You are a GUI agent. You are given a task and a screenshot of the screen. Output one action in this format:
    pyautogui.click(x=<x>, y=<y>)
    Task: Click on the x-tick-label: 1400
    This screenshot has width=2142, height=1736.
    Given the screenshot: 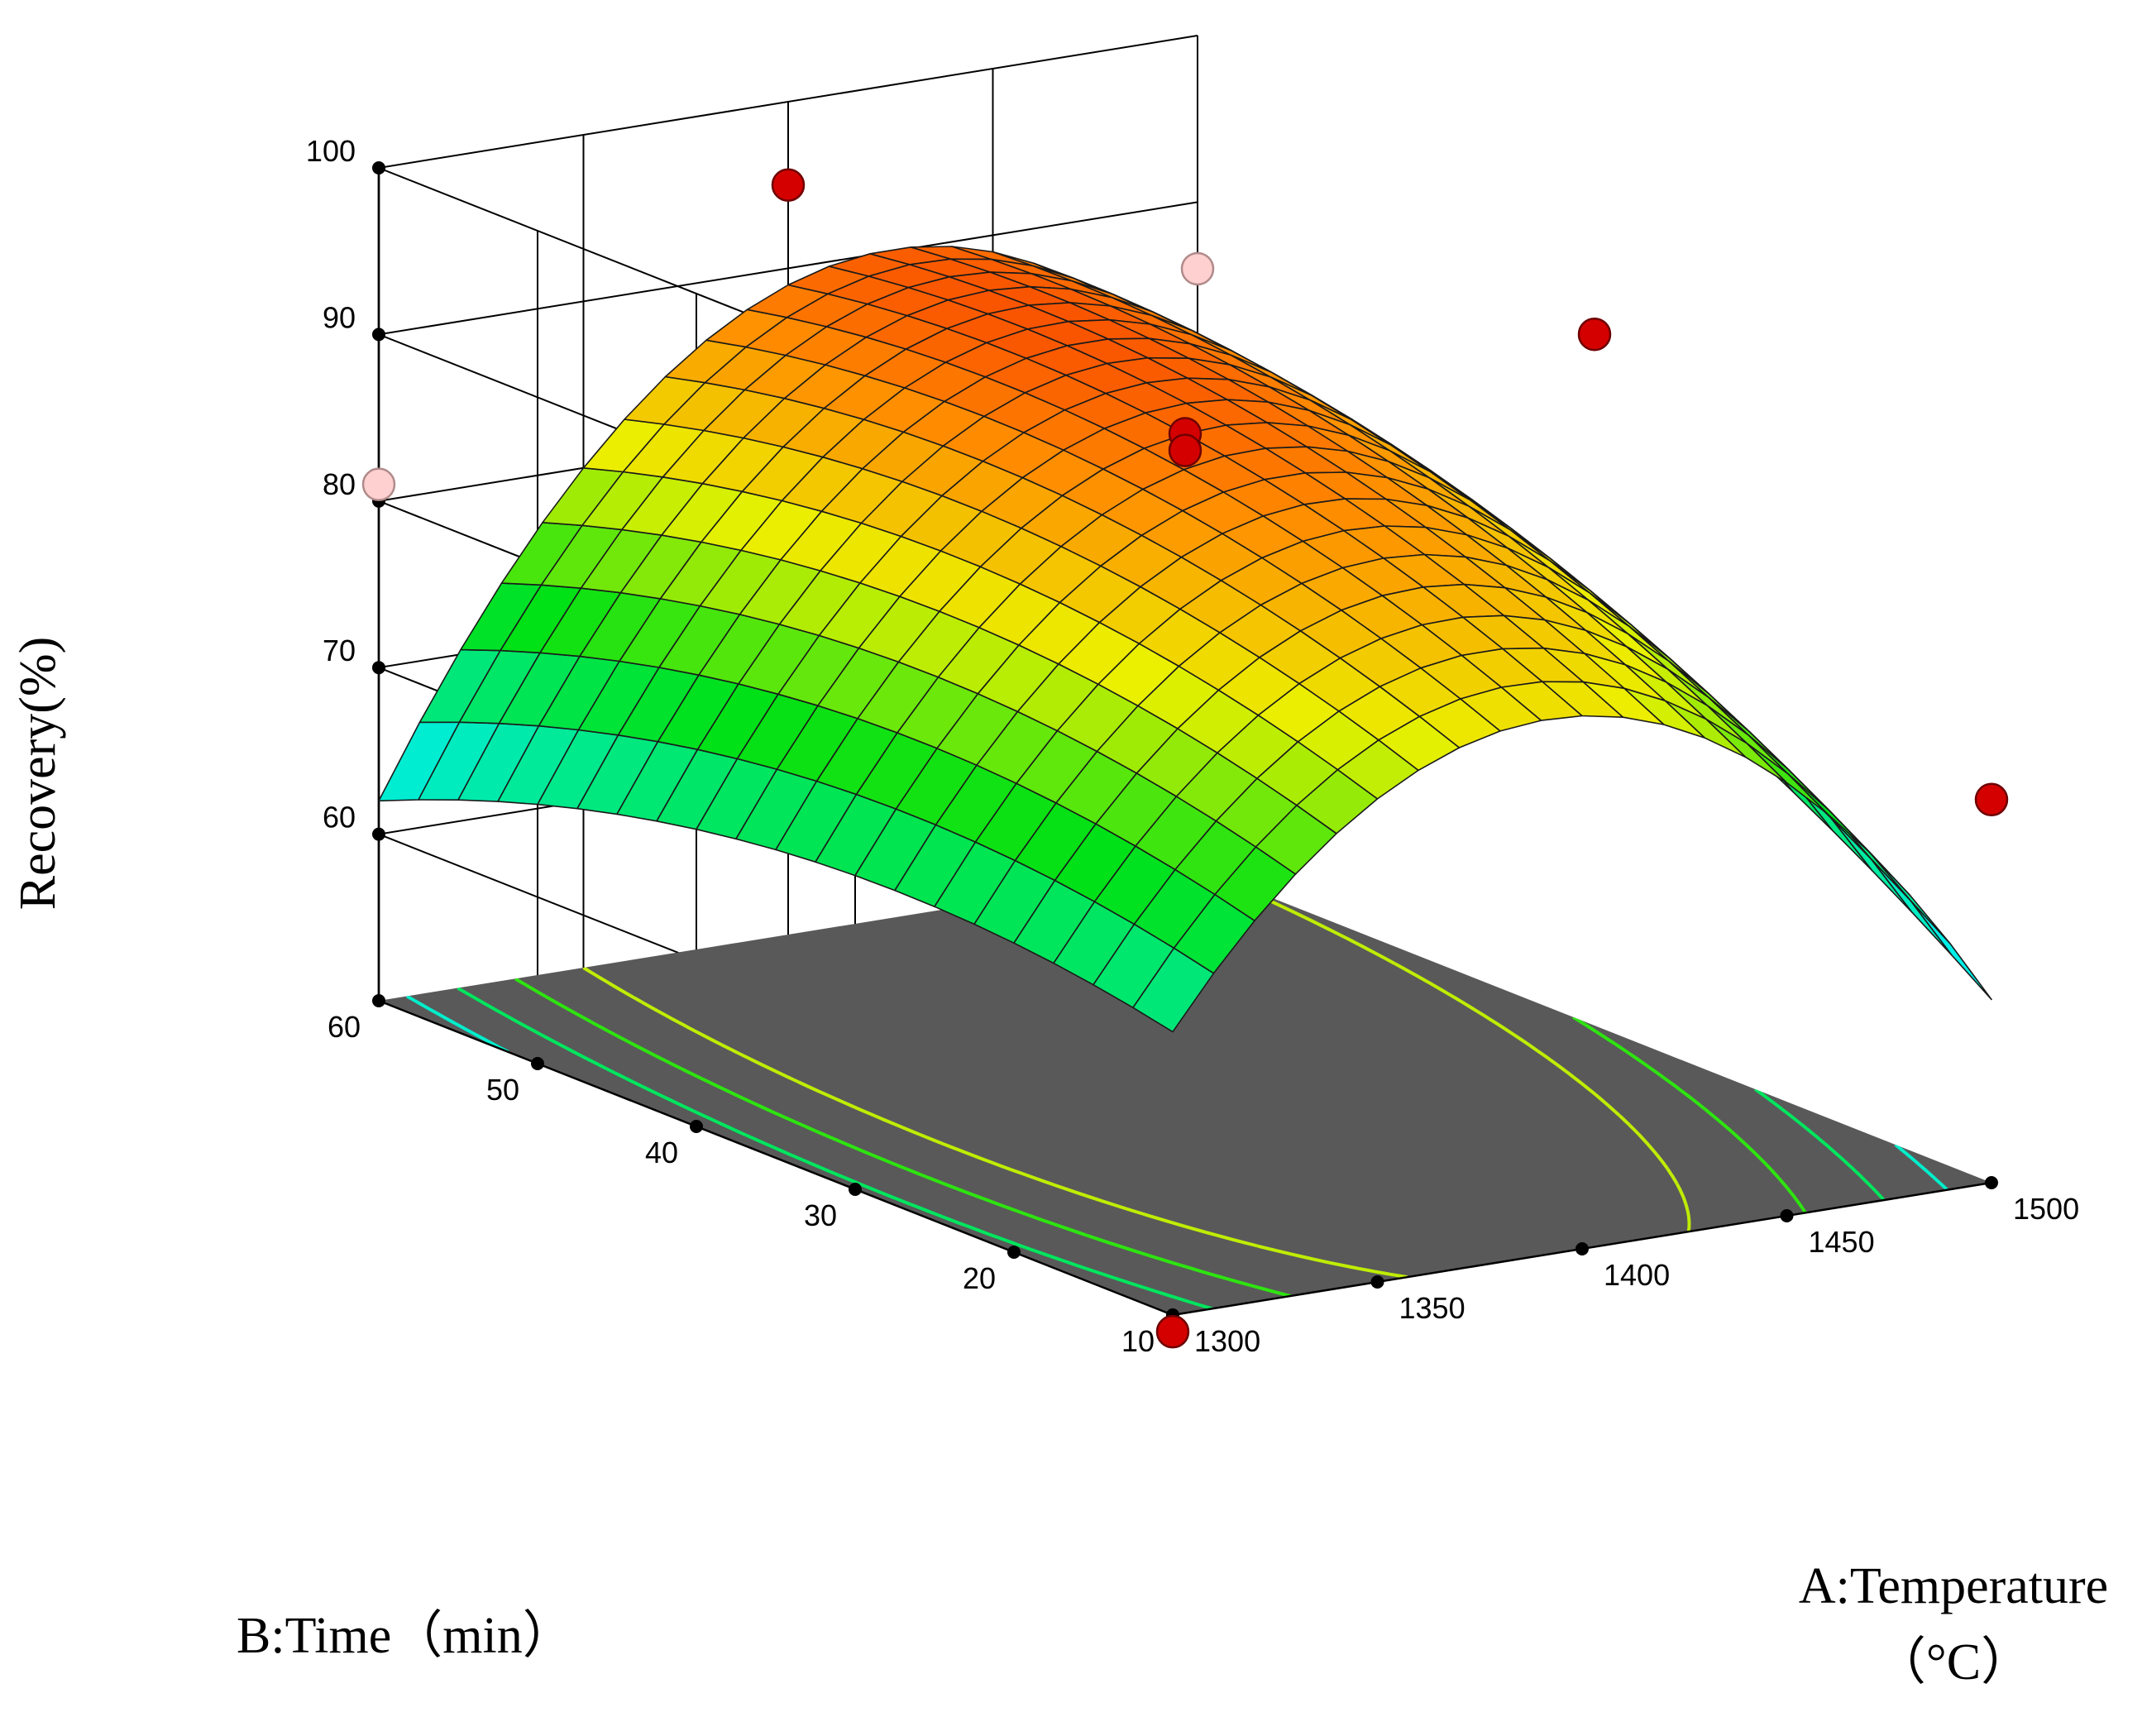 What is the action you would take?
    pyautogui.click(x=1637, y=1275)
    